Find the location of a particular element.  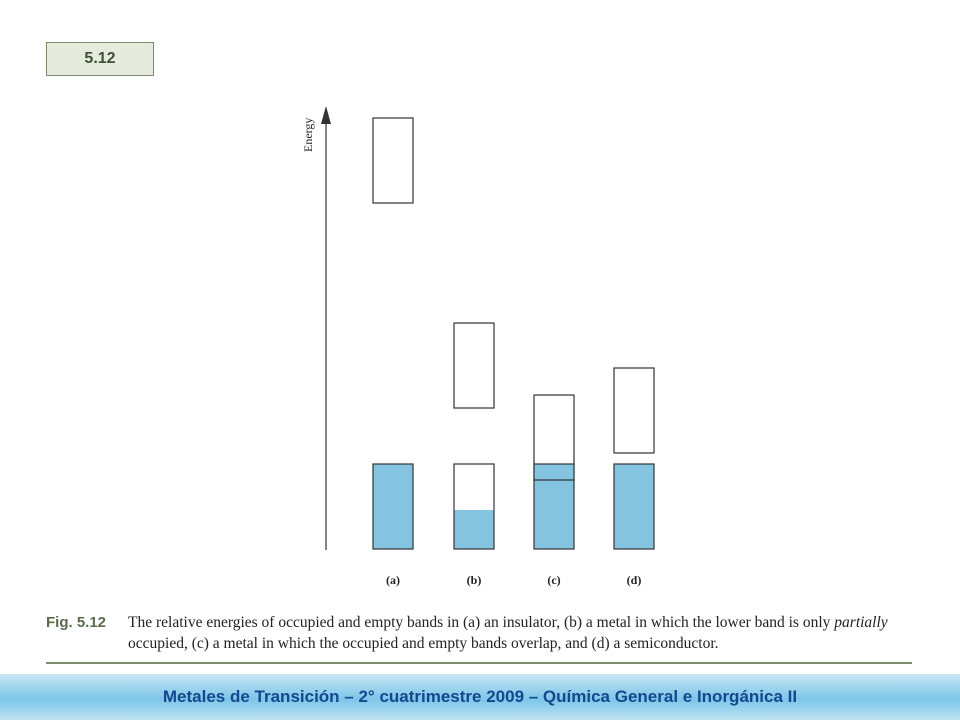

column-label-d: (d) is located at coordinates (634, 580).